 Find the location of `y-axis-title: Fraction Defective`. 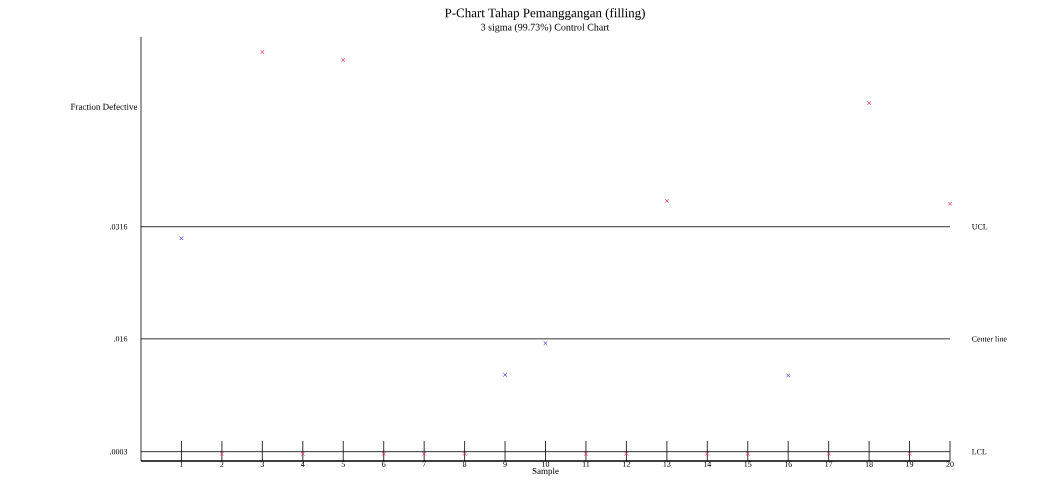

y-axis-title: Fraction Defective is located at coordinates (104, 106).